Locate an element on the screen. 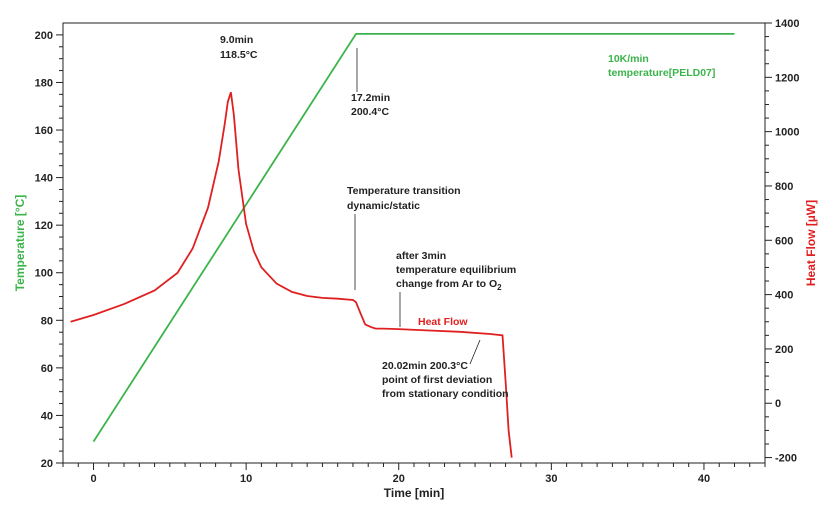 Image resolution: width=831 pixels, height=518 pixels. annotation-transition-line1: Temperature transition is located at coordinates (404, 191).